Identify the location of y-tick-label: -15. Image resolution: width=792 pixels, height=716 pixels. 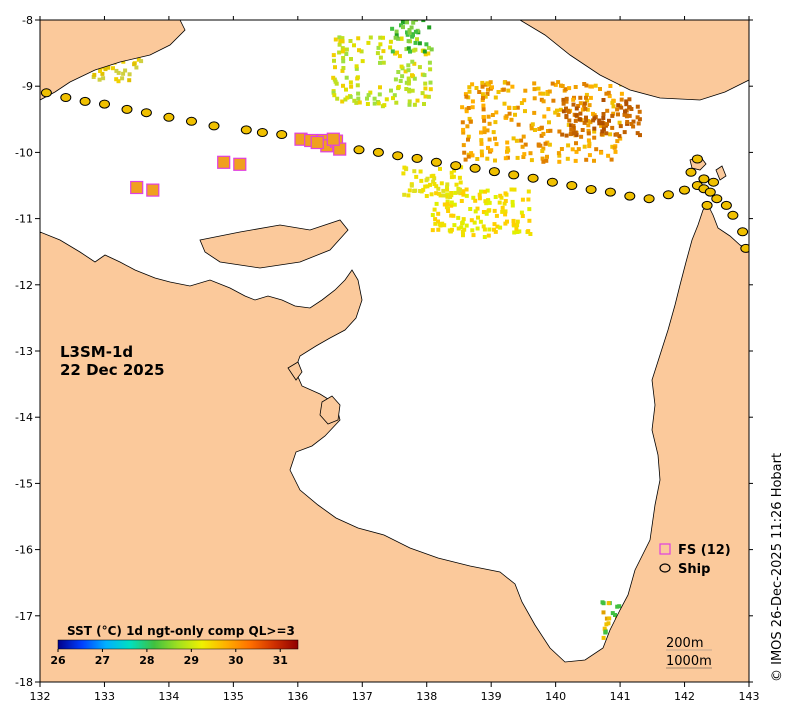
(24, 483).